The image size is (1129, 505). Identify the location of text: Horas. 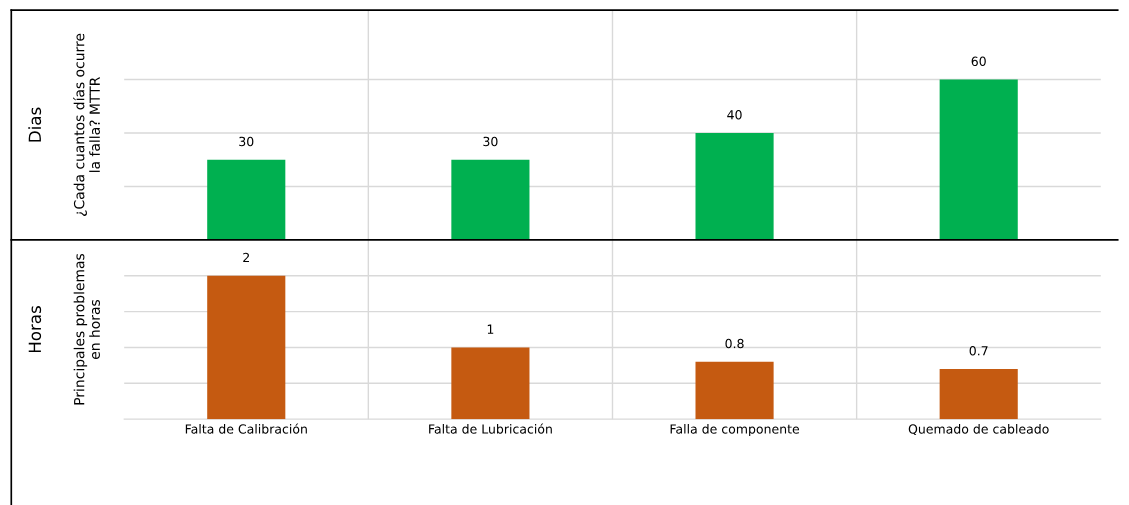
(35, 329).